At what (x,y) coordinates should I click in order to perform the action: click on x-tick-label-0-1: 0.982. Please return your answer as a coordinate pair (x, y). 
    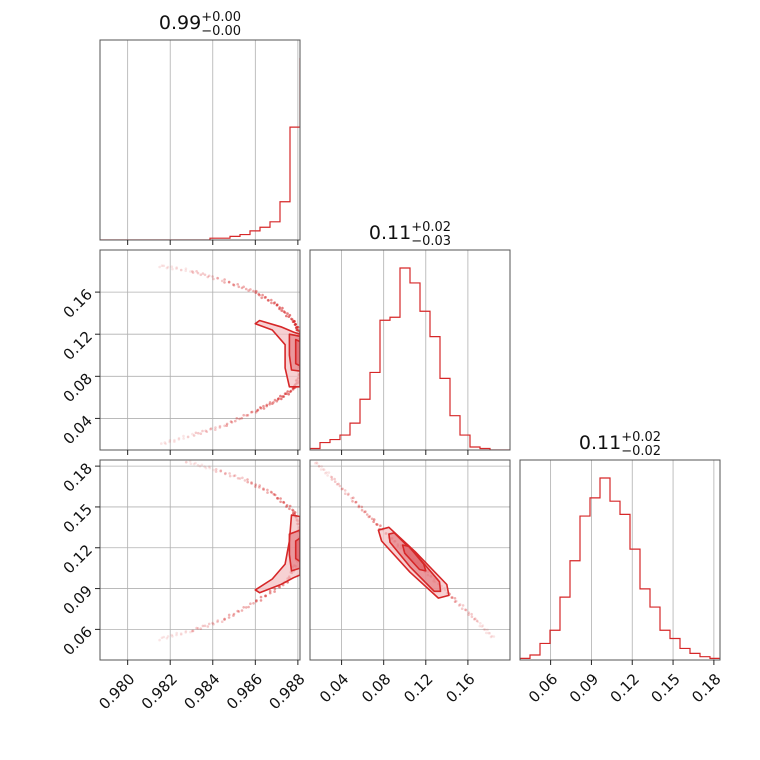
    Looking at the image, I should click on (159, 691).